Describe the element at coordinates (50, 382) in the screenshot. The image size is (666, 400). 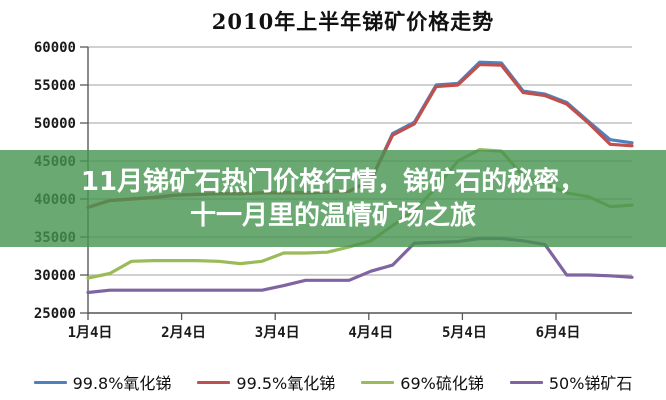
I see `legend-line-swatch-blue-icon` at that location.